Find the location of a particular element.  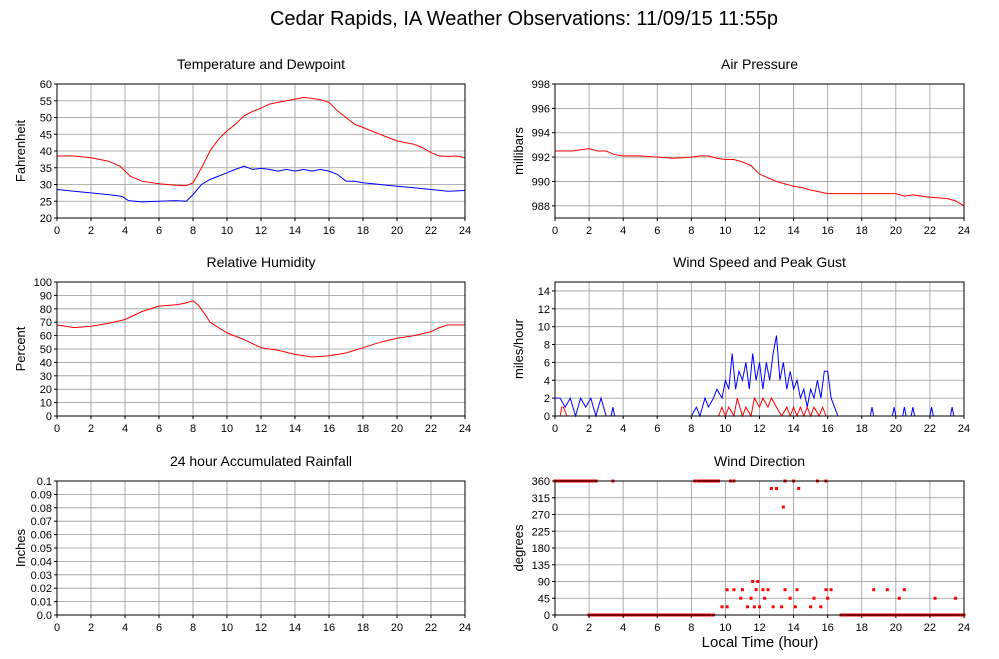

y-tick-label: 180 is located at coordinates (541, 549).